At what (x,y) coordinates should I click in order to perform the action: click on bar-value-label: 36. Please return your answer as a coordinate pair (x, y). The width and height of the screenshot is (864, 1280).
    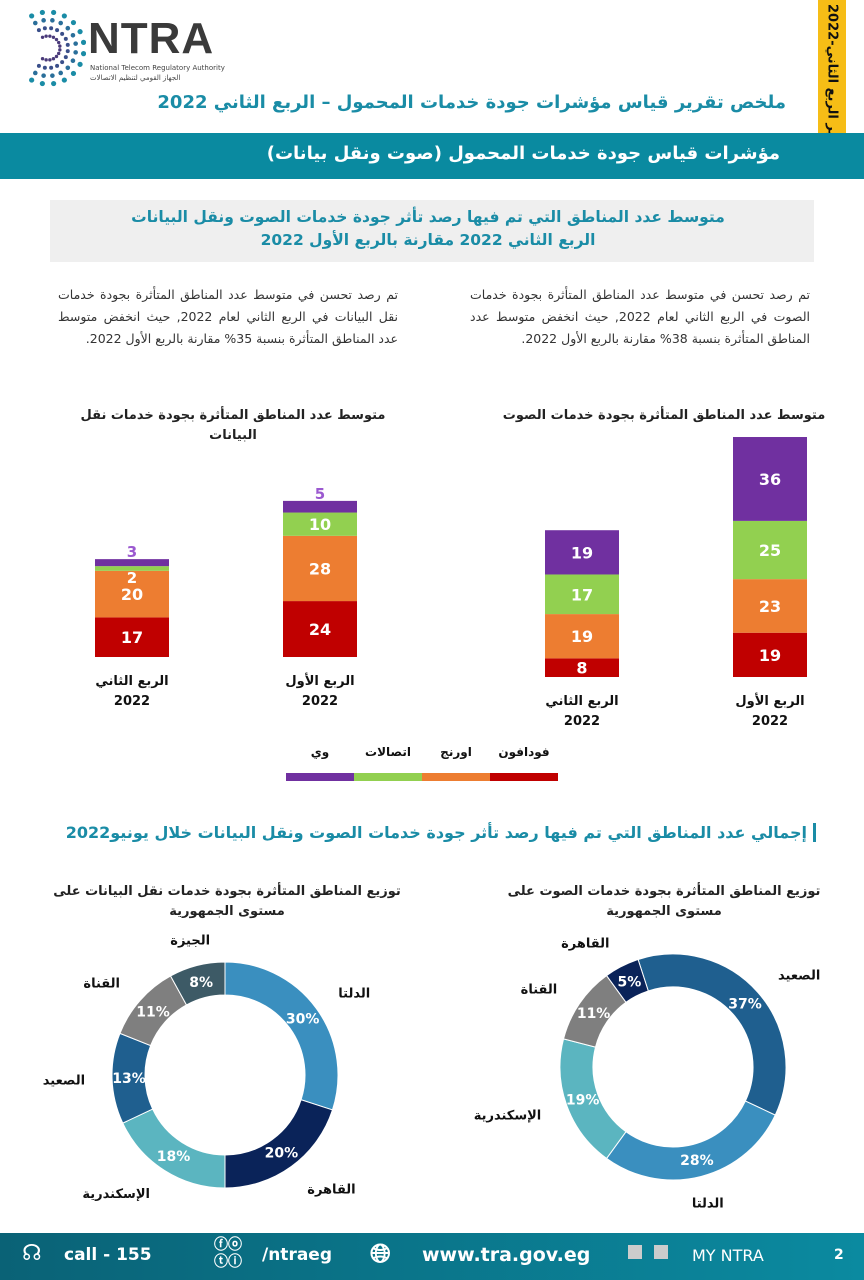
    Looking at the image, I should click on (770, 479).